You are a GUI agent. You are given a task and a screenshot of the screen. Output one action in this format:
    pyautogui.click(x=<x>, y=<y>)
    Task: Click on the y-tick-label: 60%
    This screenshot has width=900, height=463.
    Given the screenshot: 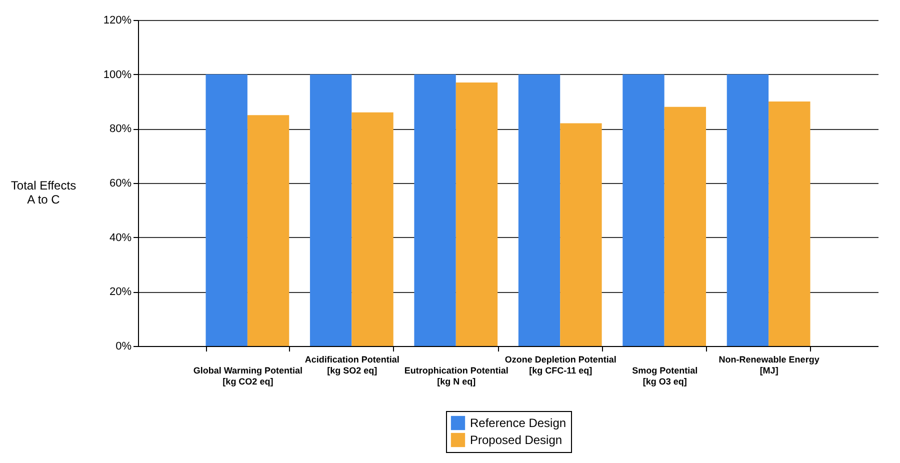 What is the action you would take?
    pyautogui.click(x=120, y=184)
    